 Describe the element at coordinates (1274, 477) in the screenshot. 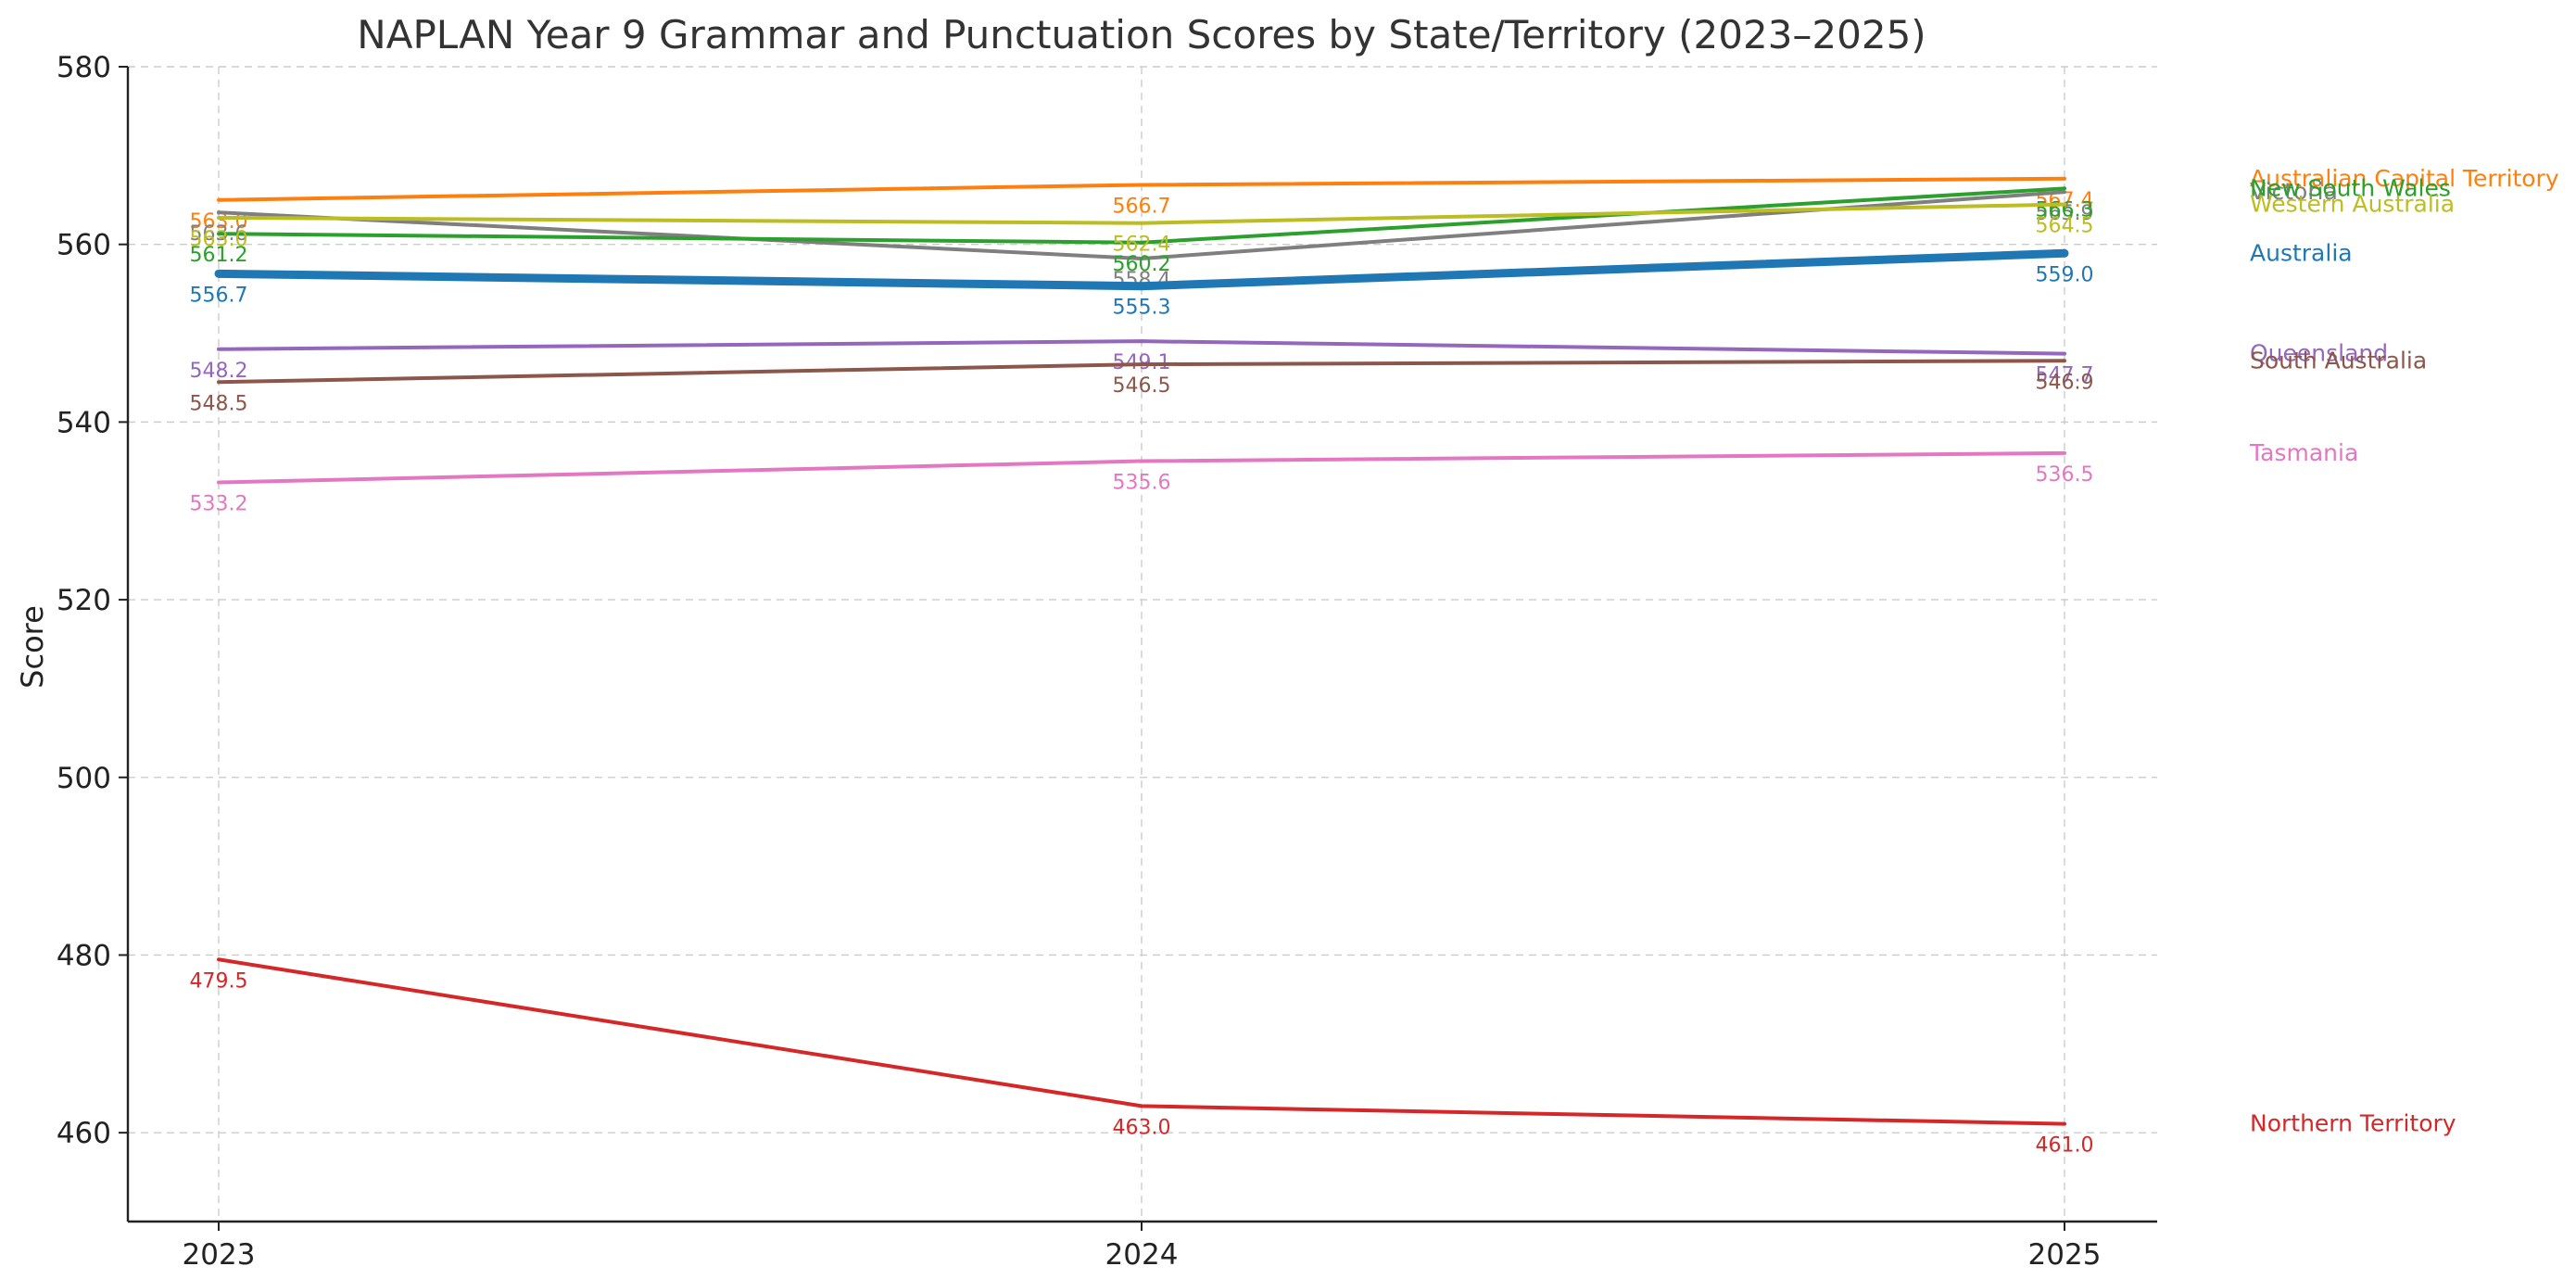

I see `series-group: 533.2 535.6 536.5 Tasmania` at that location.